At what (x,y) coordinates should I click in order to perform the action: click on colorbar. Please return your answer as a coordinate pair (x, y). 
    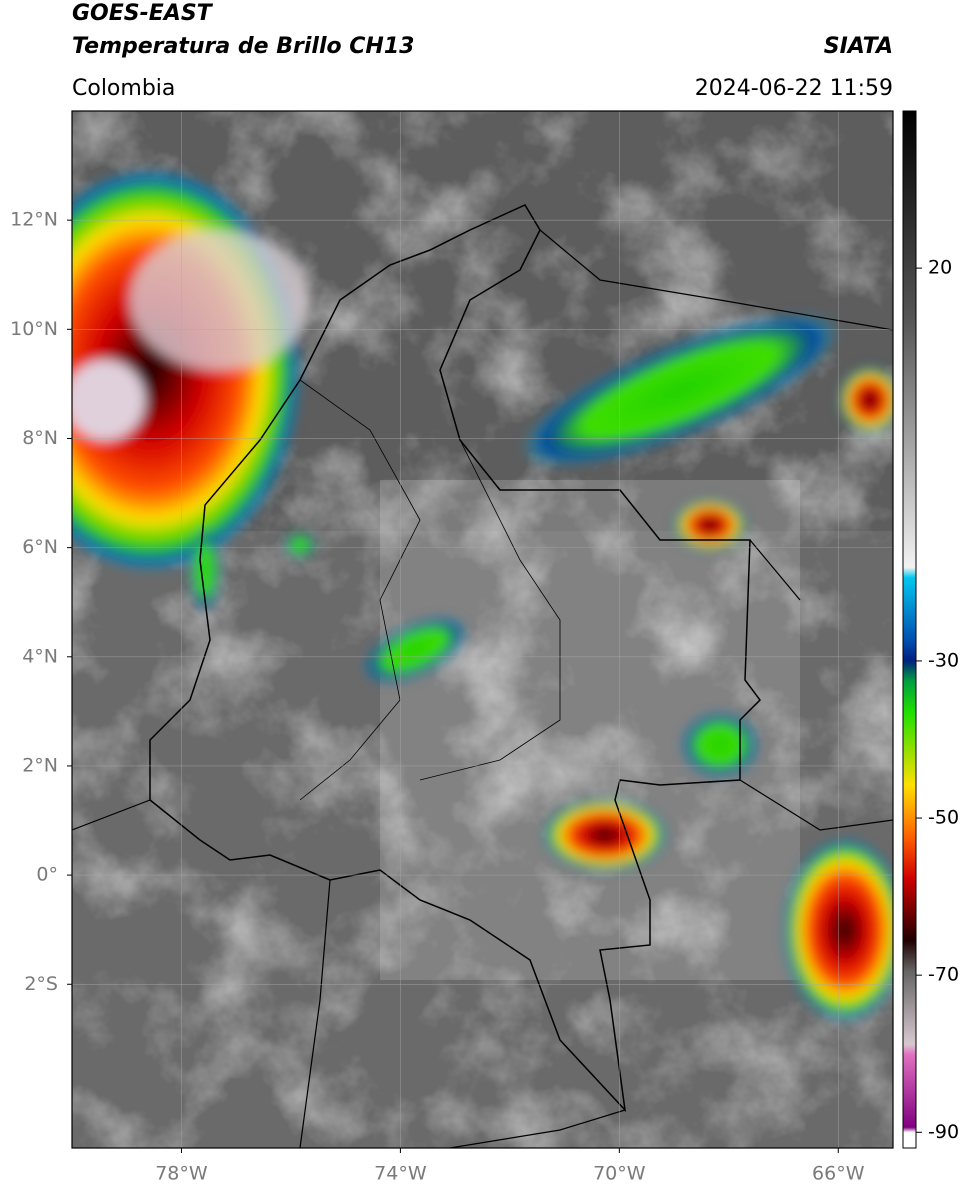
    Looking at the image, I should click on (909, 629).